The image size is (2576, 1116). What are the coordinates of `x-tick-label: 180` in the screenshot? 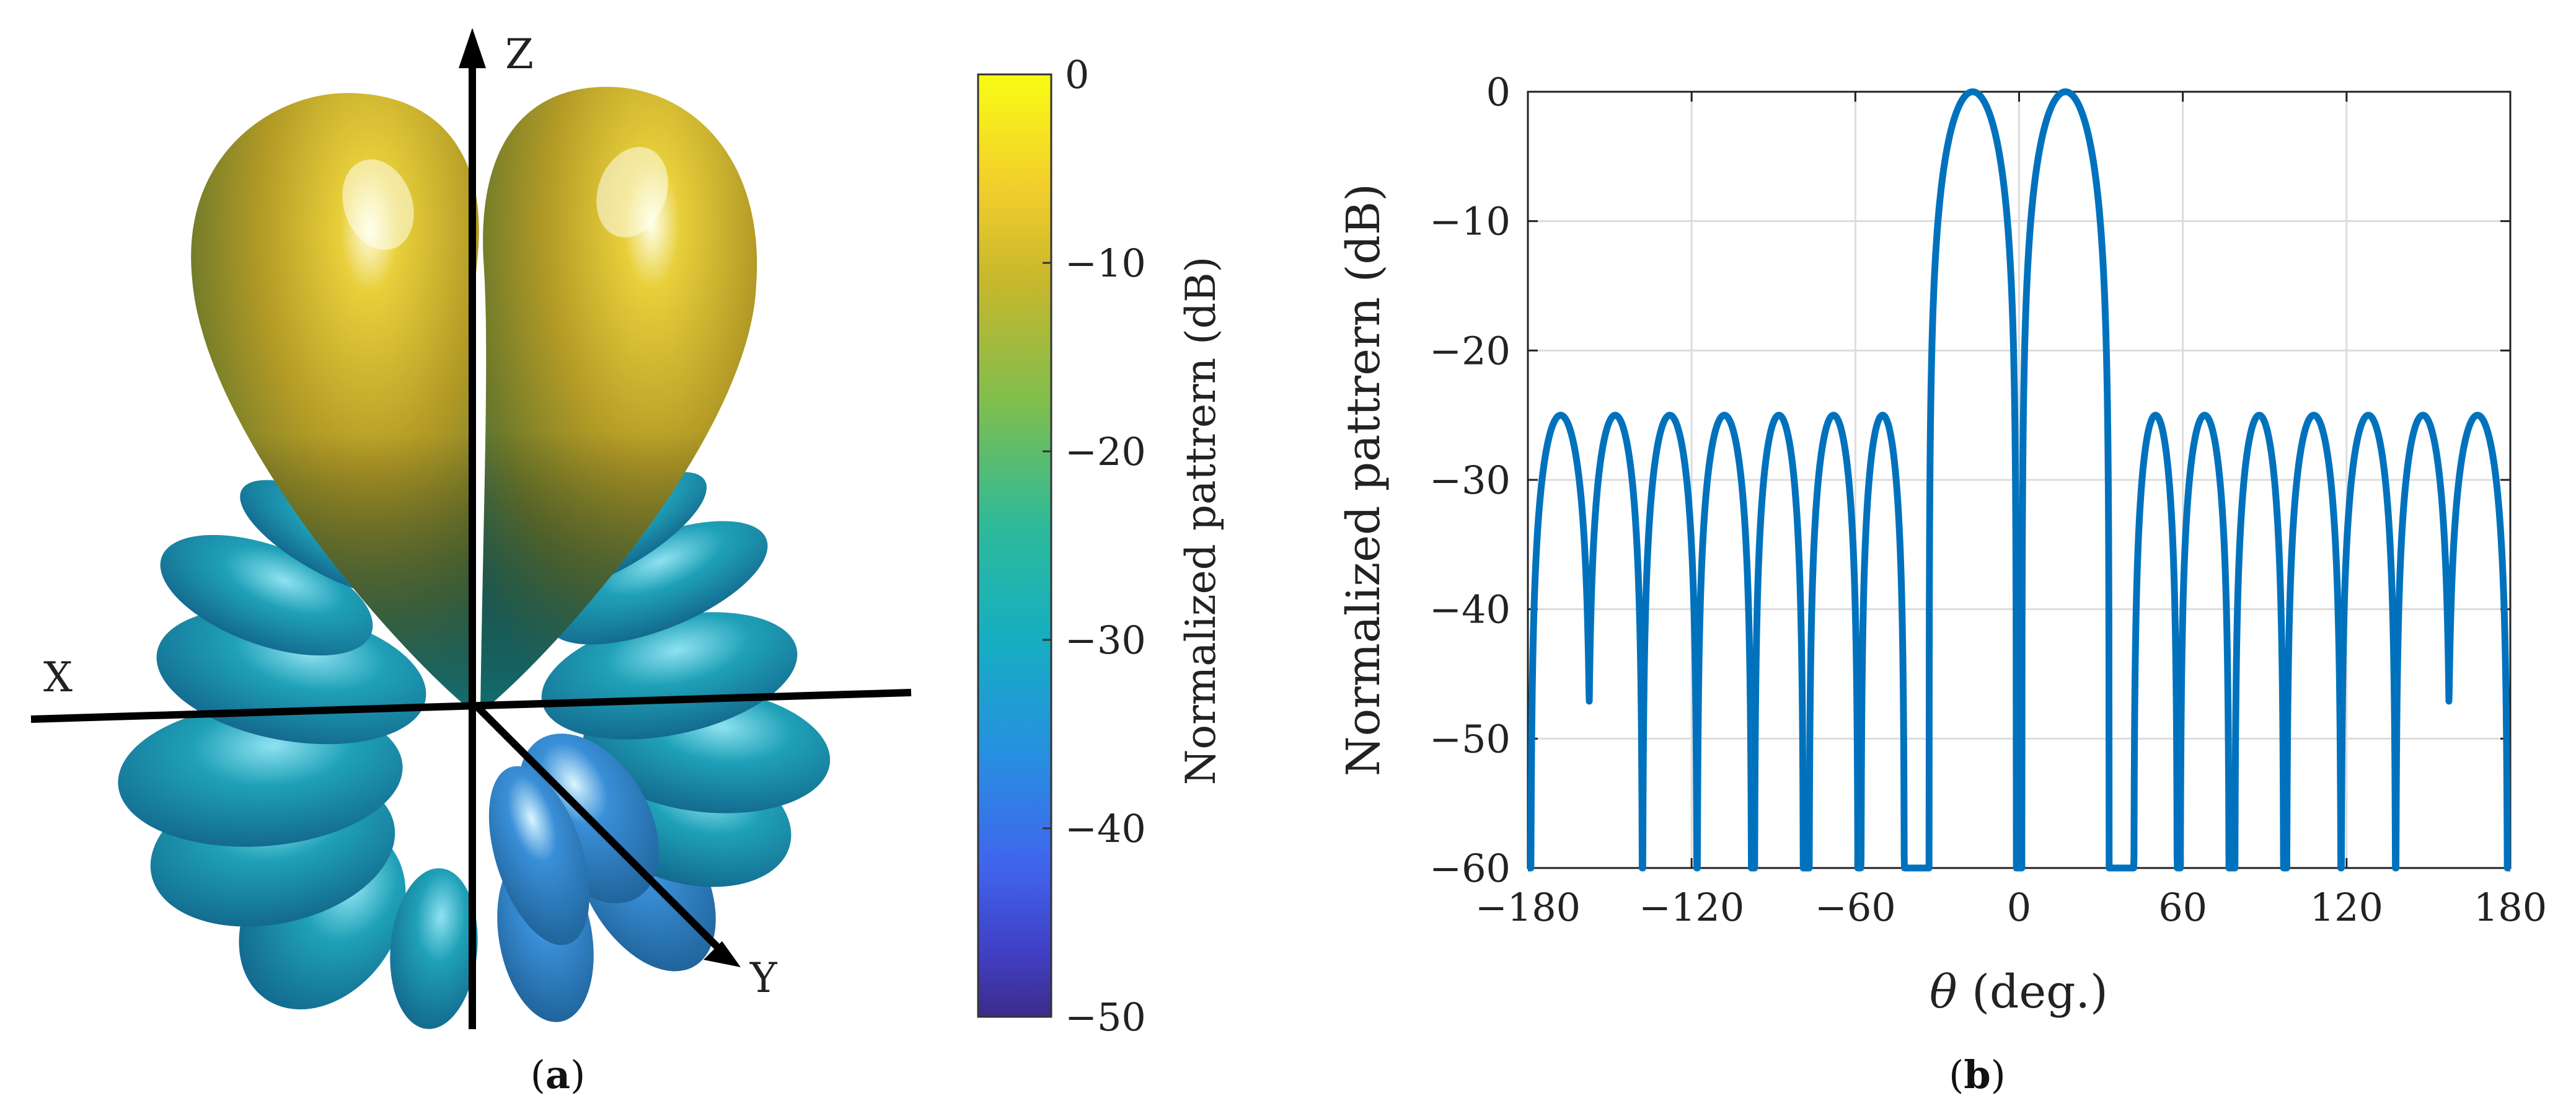 It's located at (2510, 907).